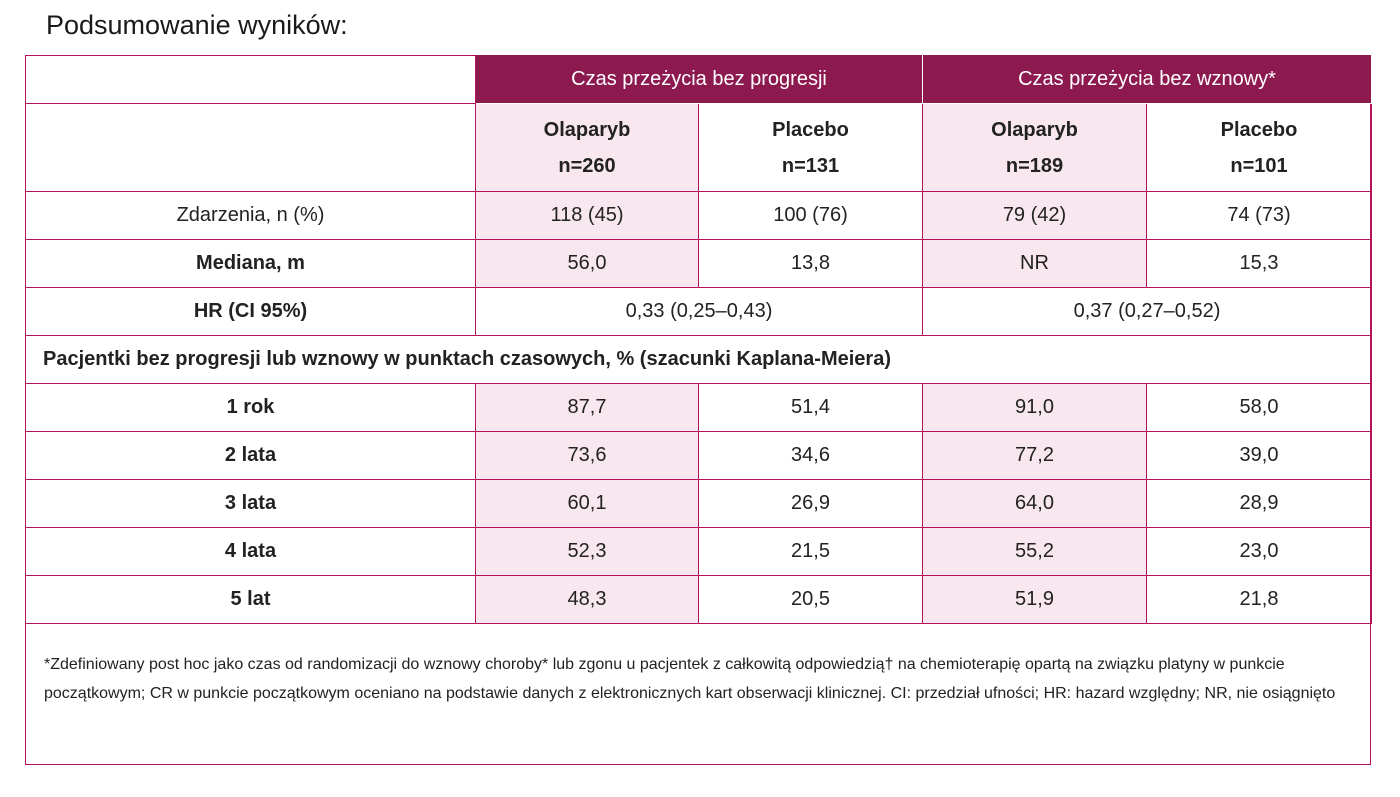  Describe the element at coordinates (250, 599) in the screenshot. I see `row-label: 5 lat` at that location.